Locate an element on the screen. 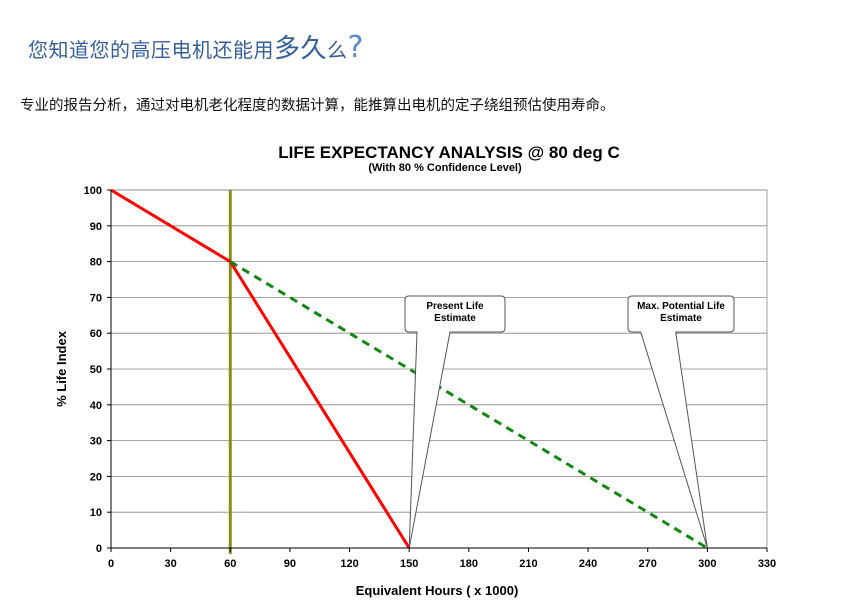 The image size is (842, 603). callout-text-1-0: Max. Potential Life is located at coordinates (681, 306).